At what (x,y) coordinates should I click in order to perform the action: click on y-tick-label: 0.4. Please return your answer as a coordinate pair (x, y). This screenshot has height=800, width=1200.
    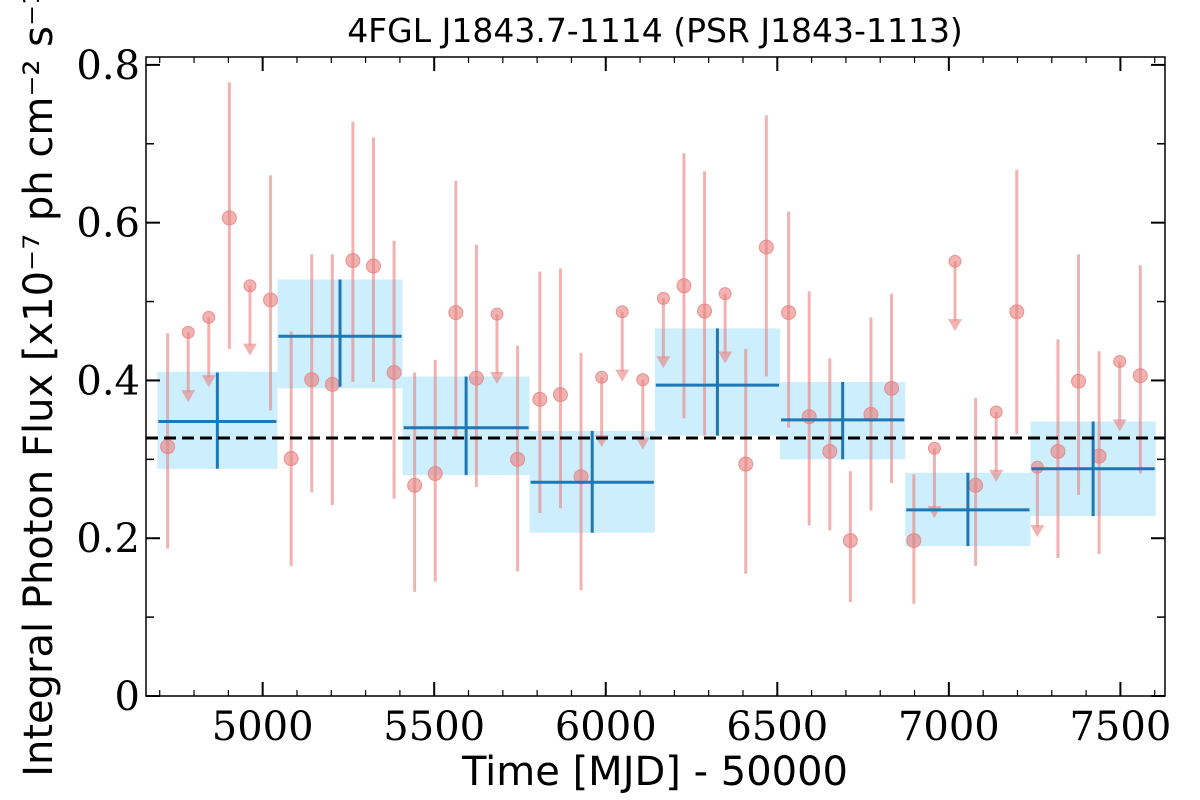
    Looking at the image, I should click on (108, 381).